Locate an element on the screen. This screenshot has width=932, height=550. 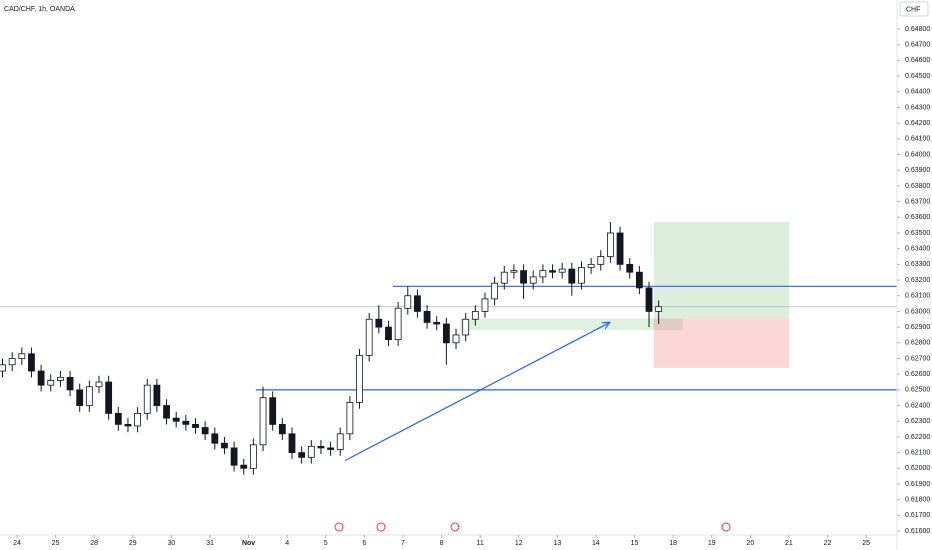
x-tick-label: 25 is located at coordinates (866, 543).